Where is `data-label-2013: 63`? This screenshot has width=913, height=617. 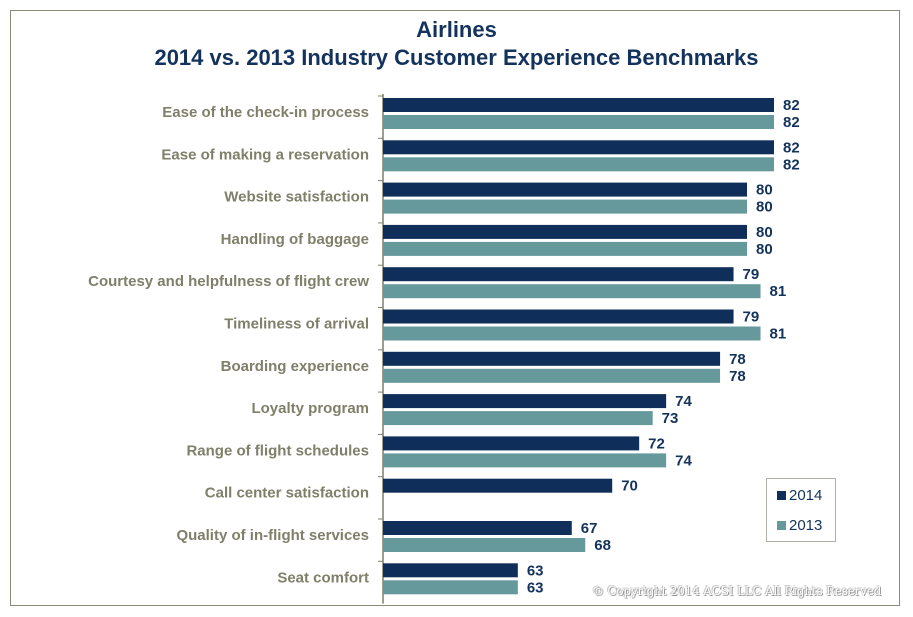 data-label-2013: 63 is located at coordinates (535, 587).